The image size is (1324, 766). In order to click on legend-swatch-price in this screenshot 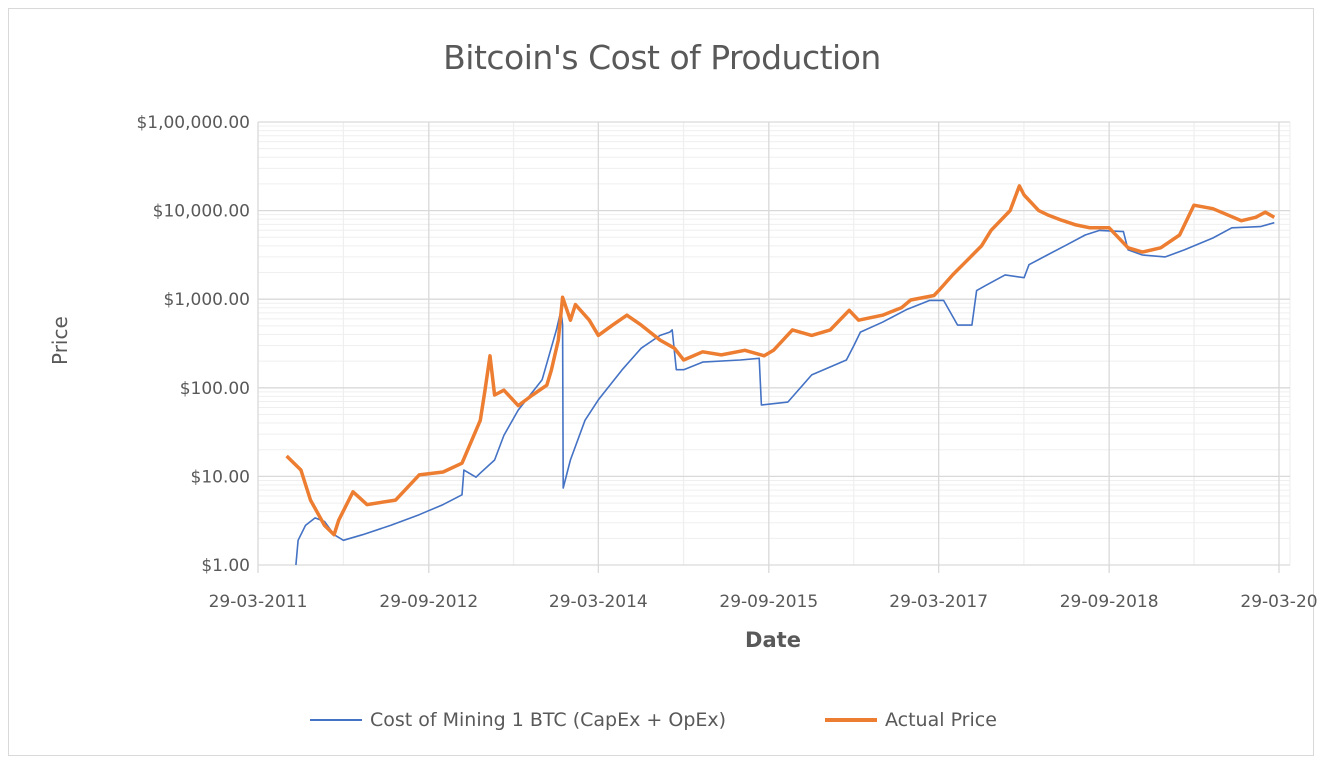, I will do `click(851, 720)`.